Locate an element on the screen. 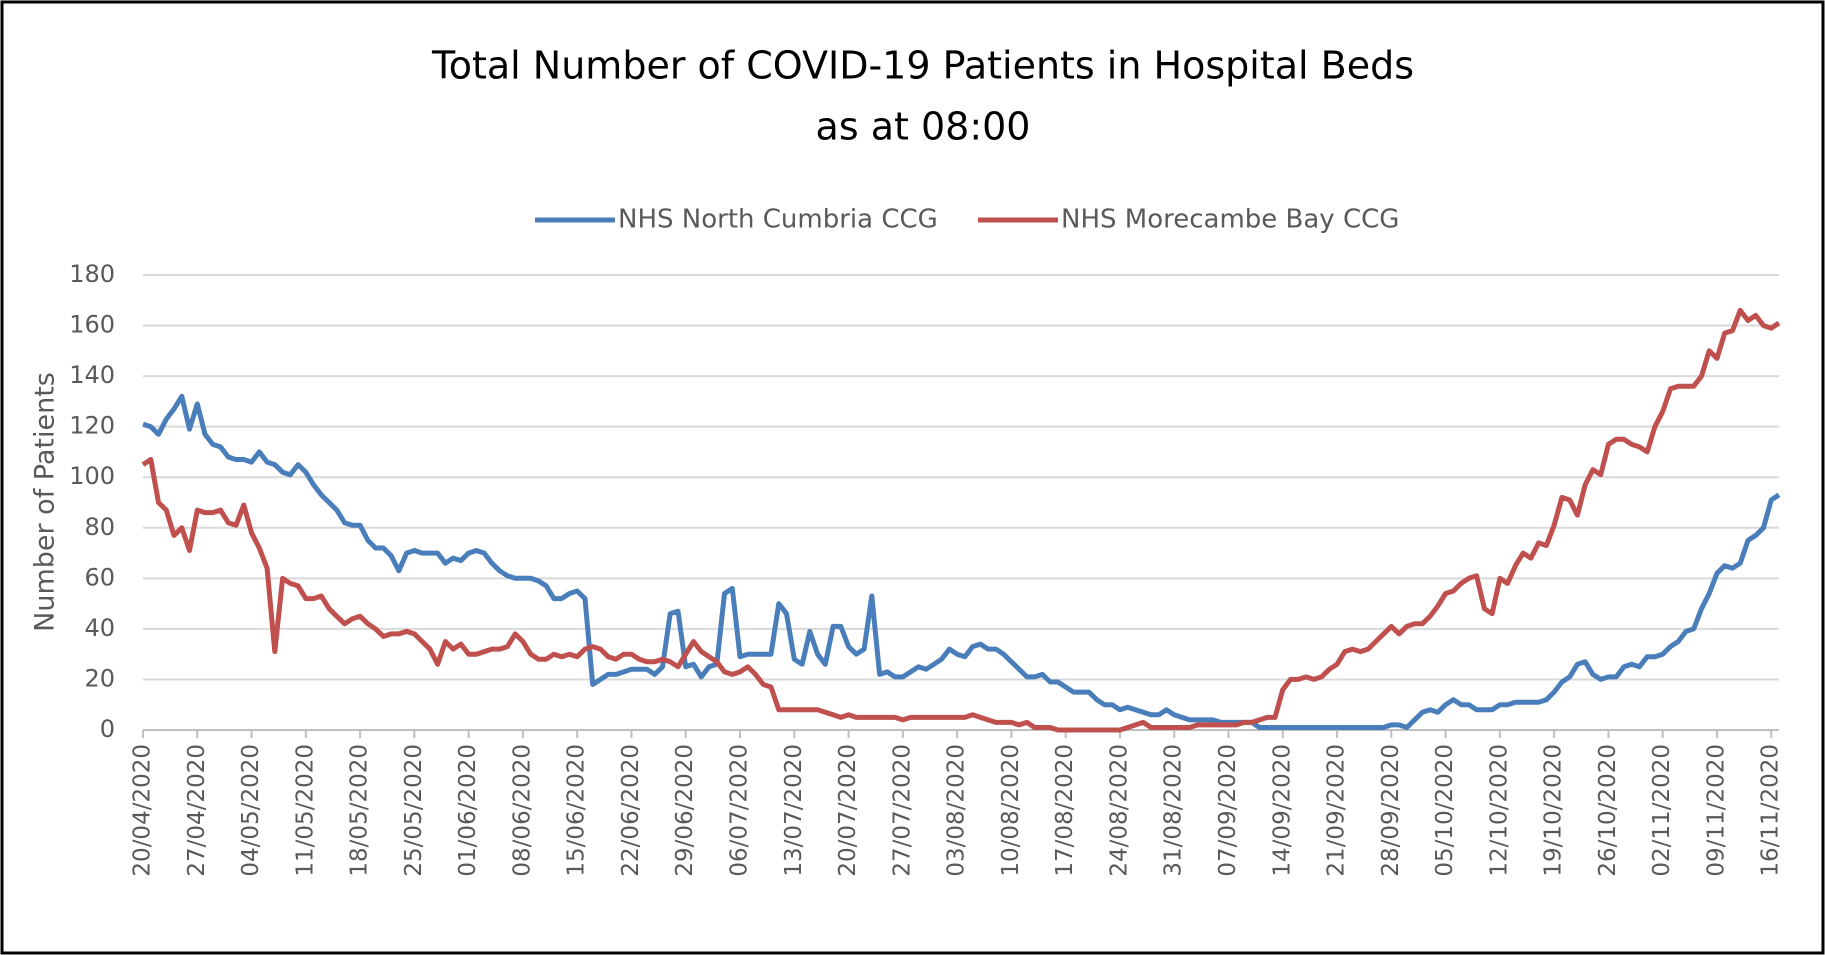 This screenshot has width=1825, height=955. x-tick-label: 25/05/2020 is located at coordinates (414, 810).